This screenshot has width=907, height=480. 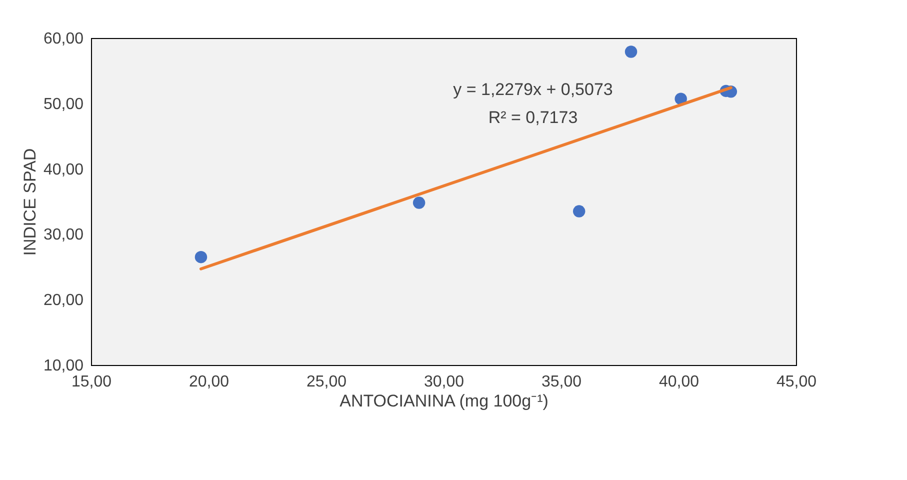 What do you see at coordinates (63, 39) in the screenshot?
I see `y-tick-label: 60,00` at bounding box center [63, 39].